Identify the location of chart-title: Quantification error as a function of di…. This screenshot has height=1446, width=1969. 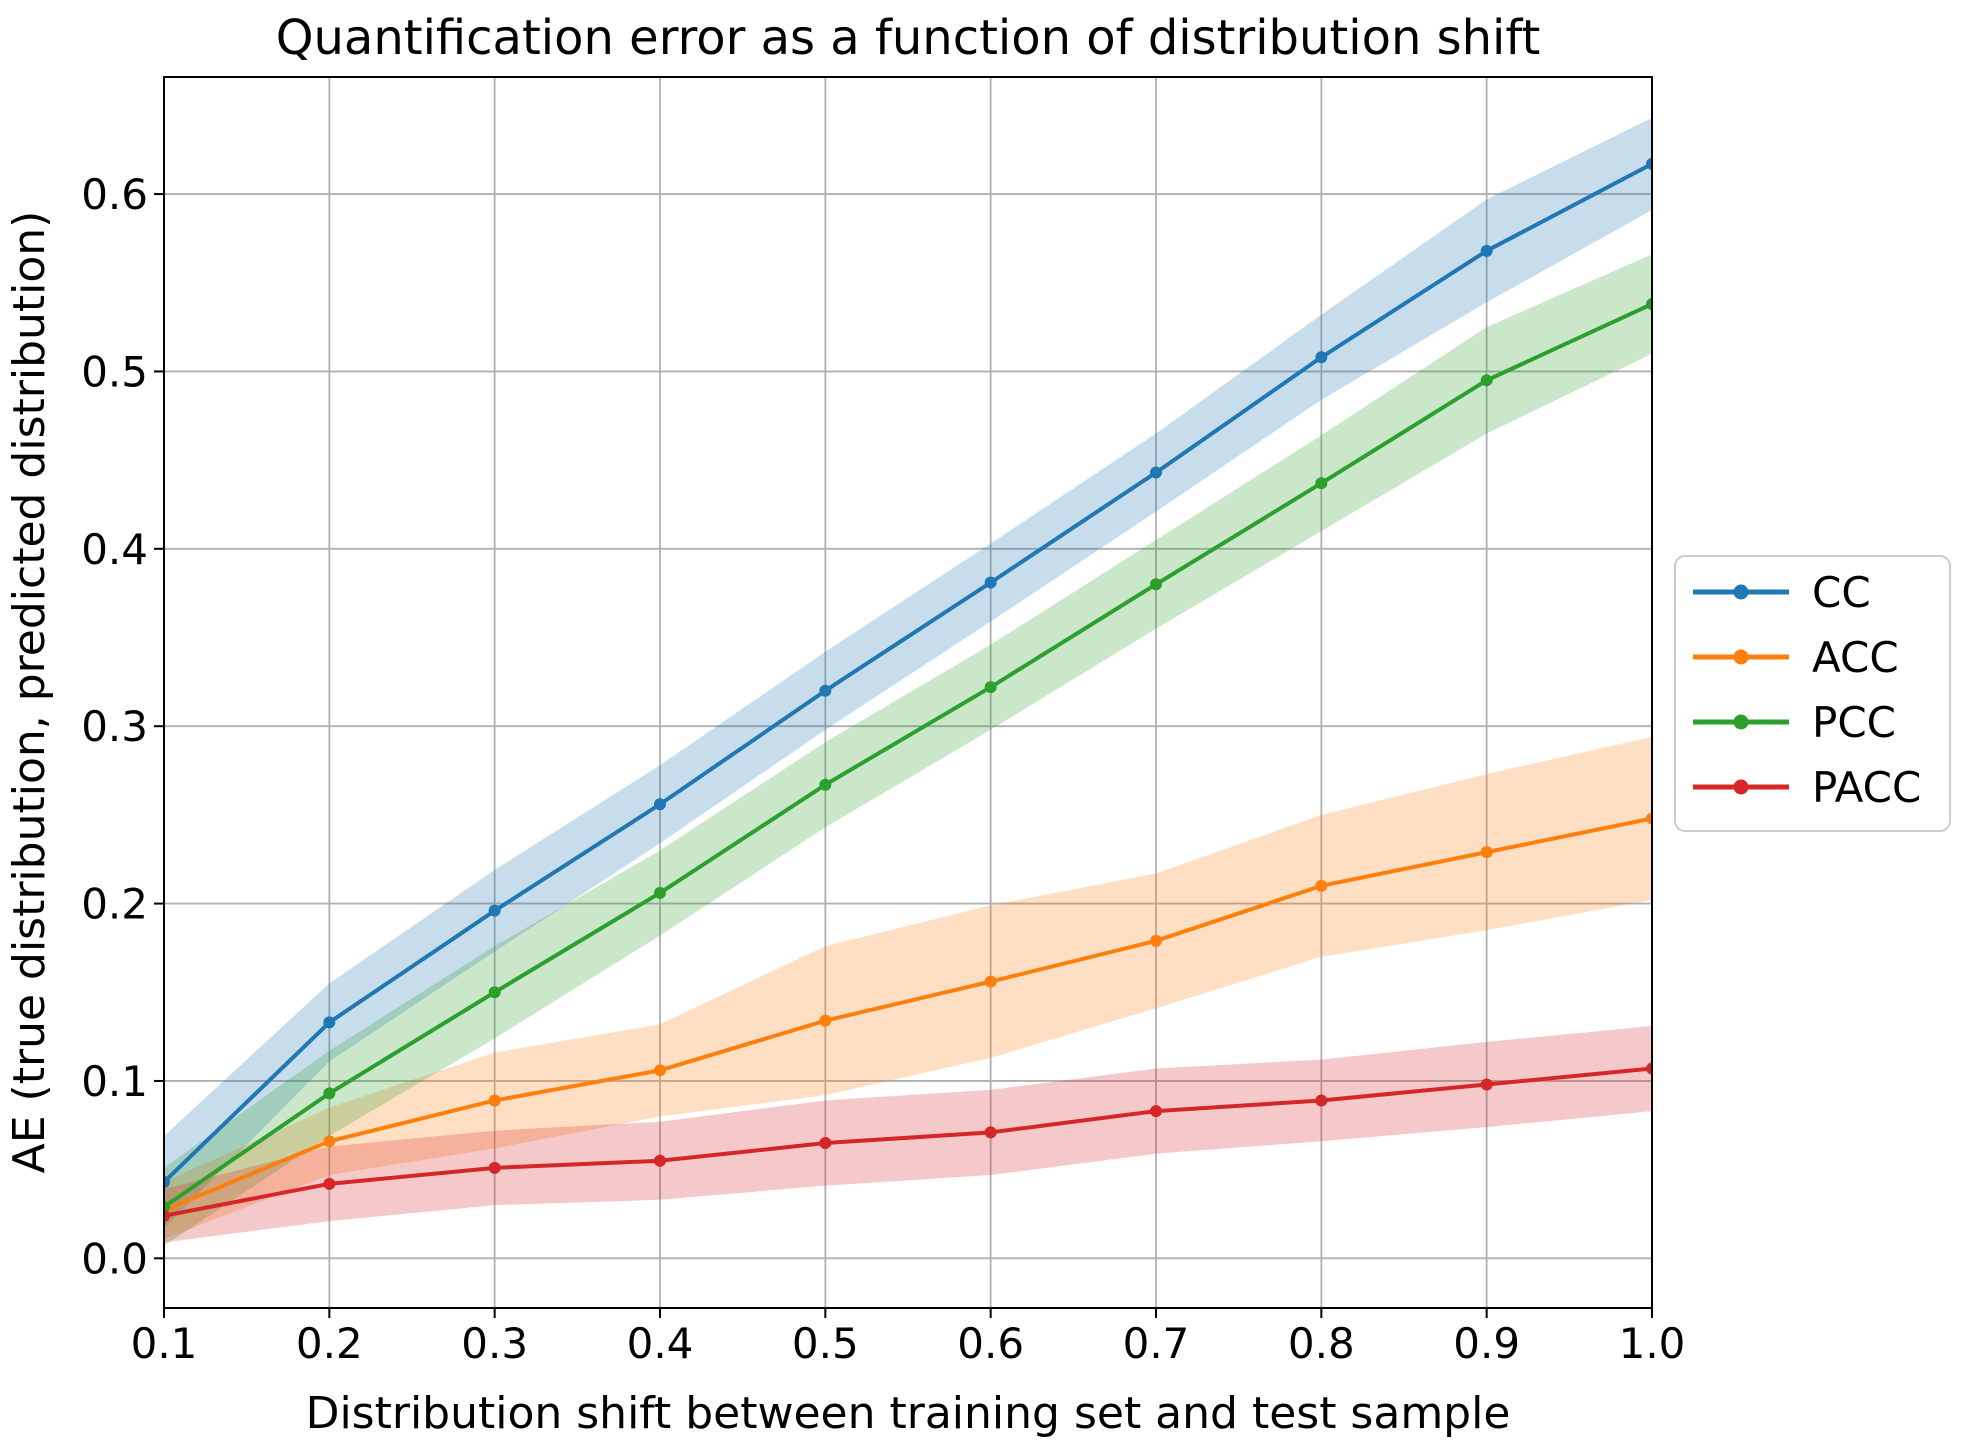
(908, 38).